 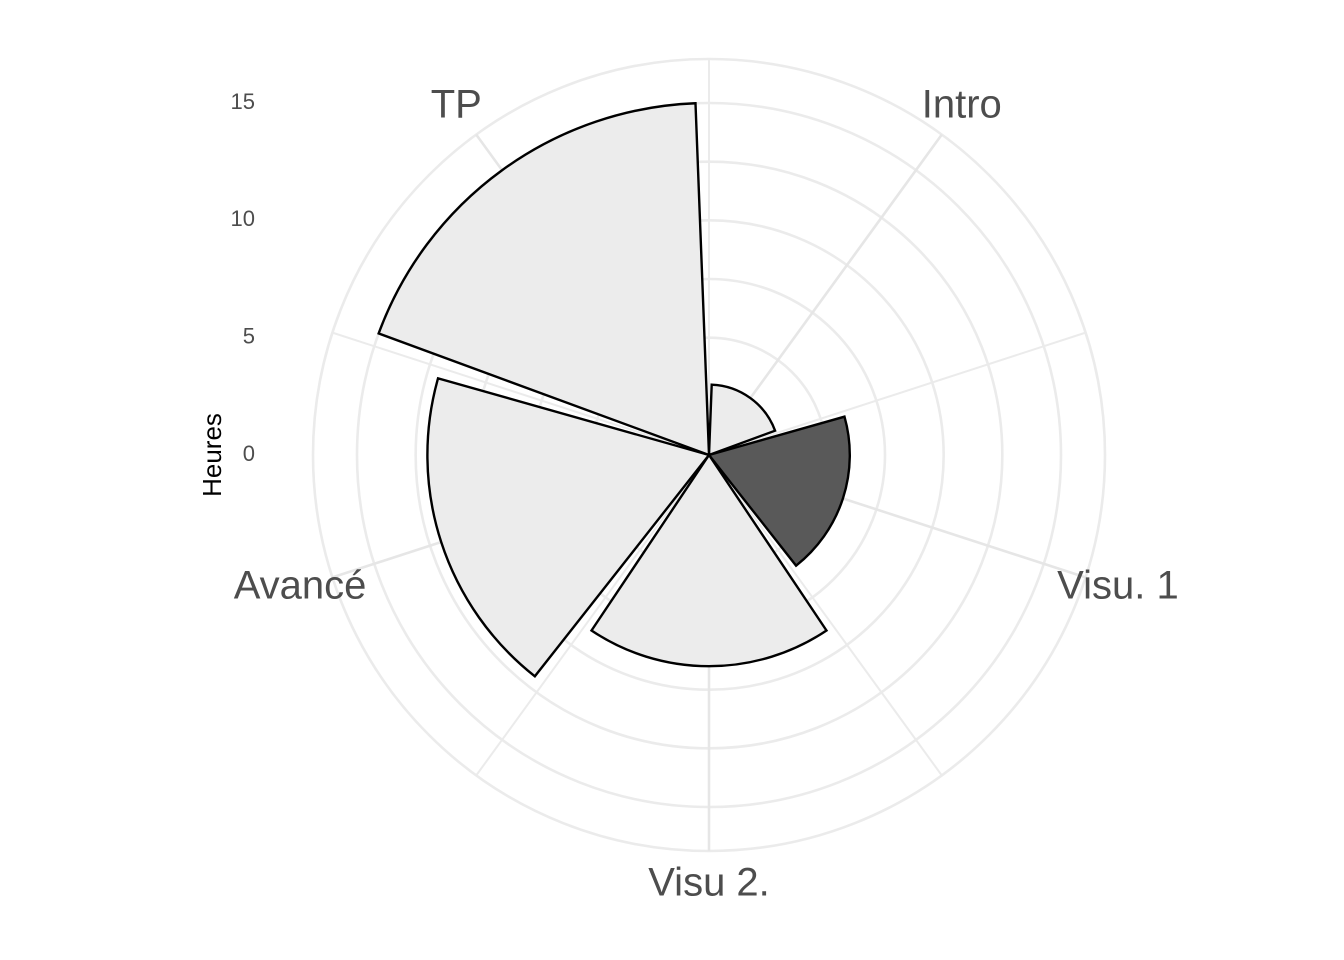 What do you see at coordinates (243, 101) in the screenshot?
I see `y-tick-label: 15` at bounding box center [243, 101].